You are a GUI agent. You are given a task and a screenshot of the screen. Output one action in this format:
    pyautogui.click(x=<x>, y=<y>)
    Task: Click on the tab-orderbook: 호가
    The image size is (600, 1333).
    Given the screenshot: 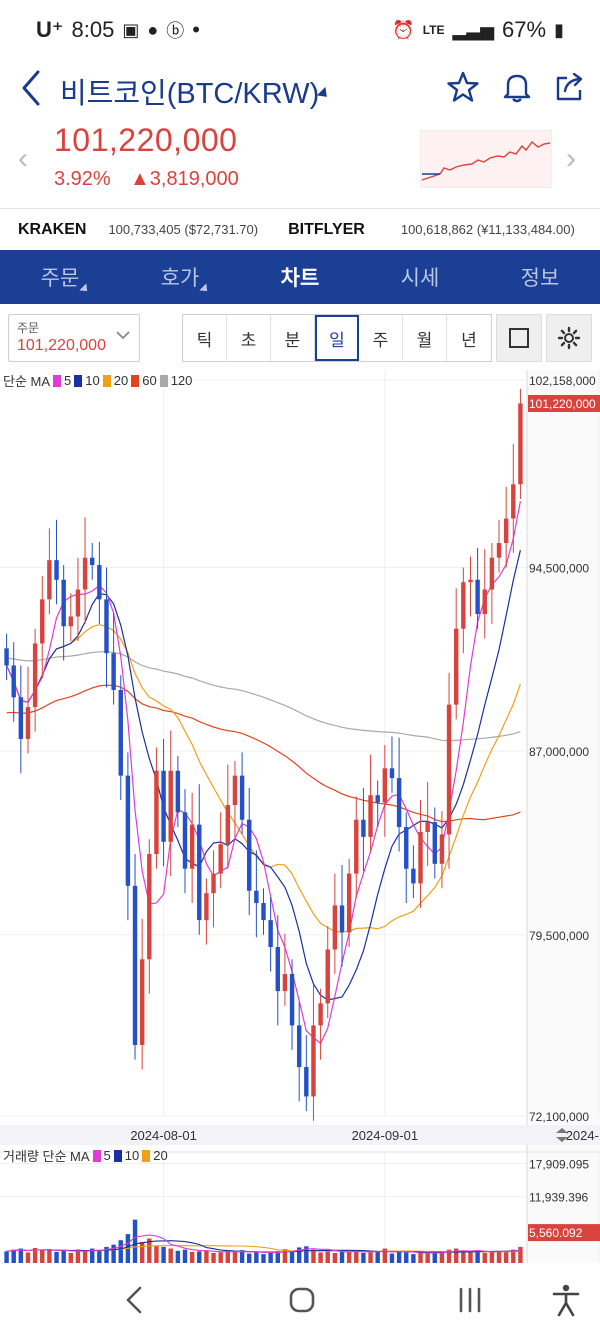 What is the action you would take?
    pyautogui.click(x=180, y=277)
    